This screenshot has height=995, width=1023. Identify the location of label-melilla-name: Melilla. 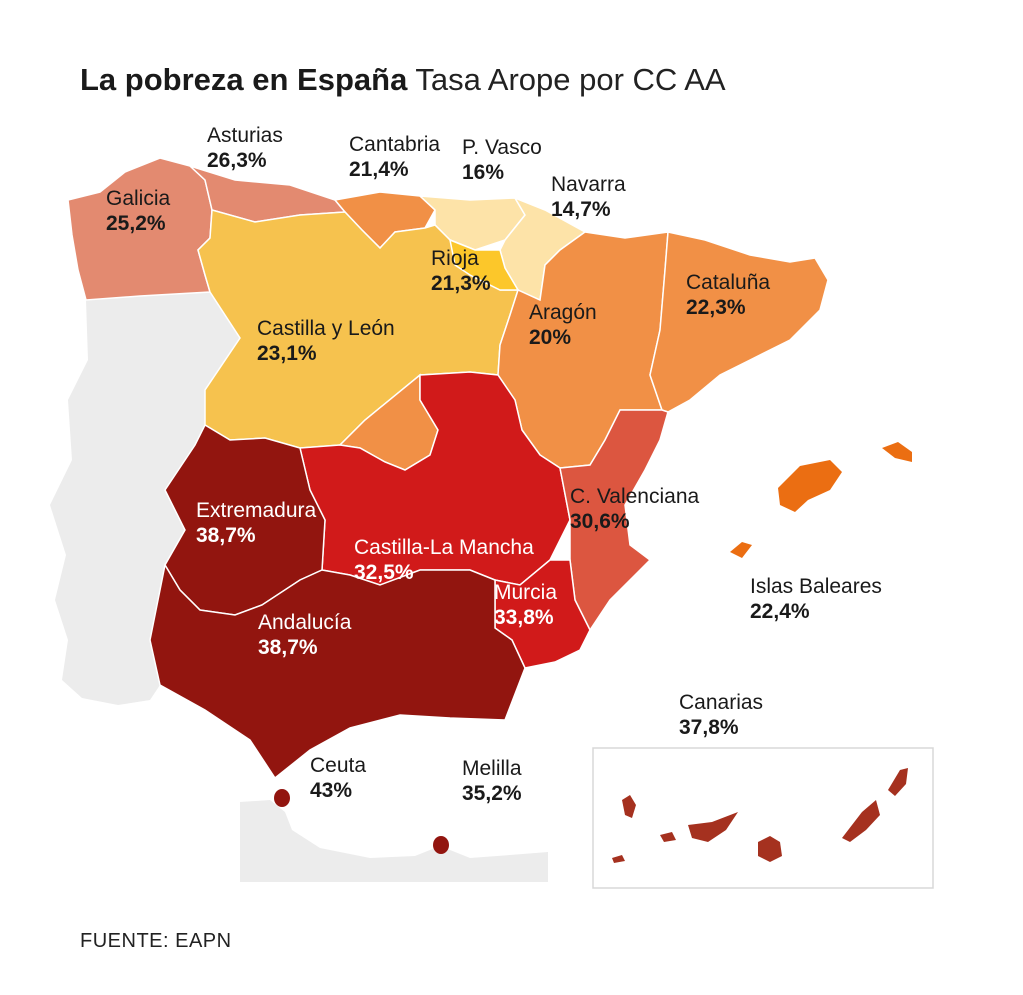
(492, 768).